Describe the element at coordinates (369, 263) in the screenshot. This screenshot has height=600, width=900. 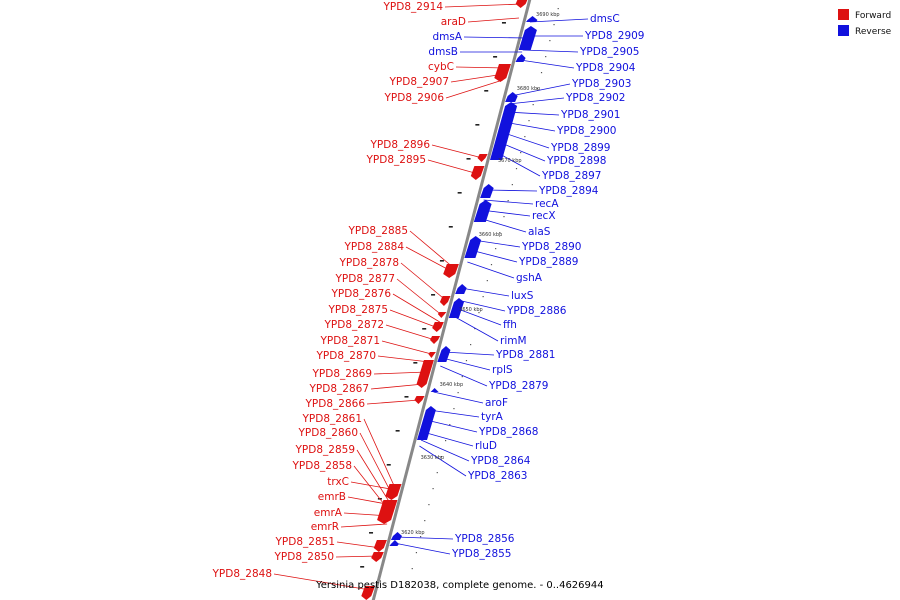
I see `gene-label-YPD8_2878: YPD8_2878` at that location.